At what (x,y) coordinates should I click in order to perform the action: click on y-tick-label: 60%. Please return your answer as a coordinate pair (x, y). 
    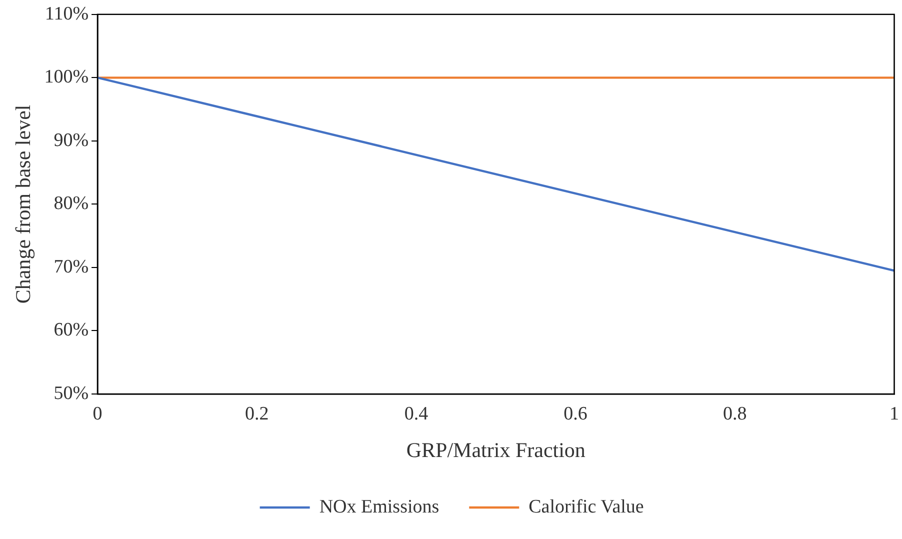
    Looking at the image, I should click on (71, 330).